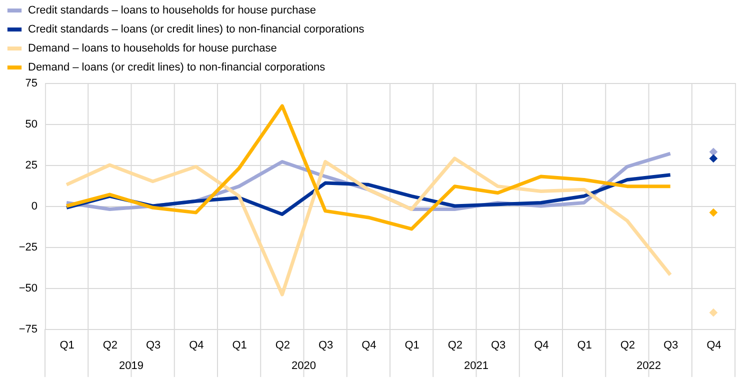 The width and height of the screenshot is (744, 378). I want to click on text: 2021, so click(476, 366).